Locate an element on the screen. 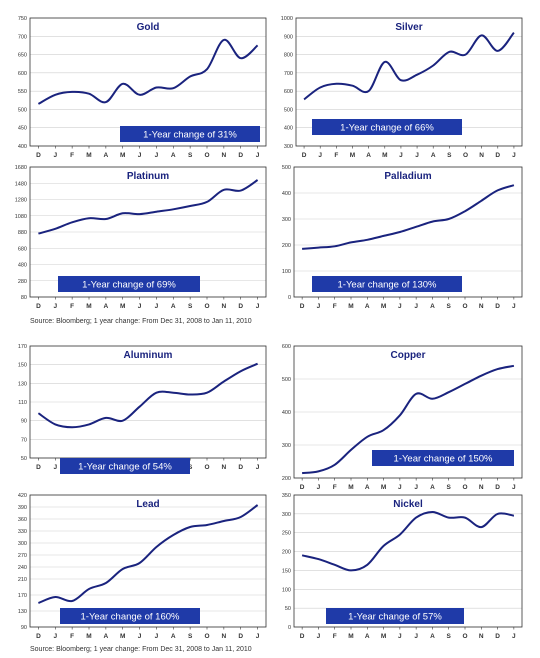  platinum-series-line is located at coordinates (148, 207).